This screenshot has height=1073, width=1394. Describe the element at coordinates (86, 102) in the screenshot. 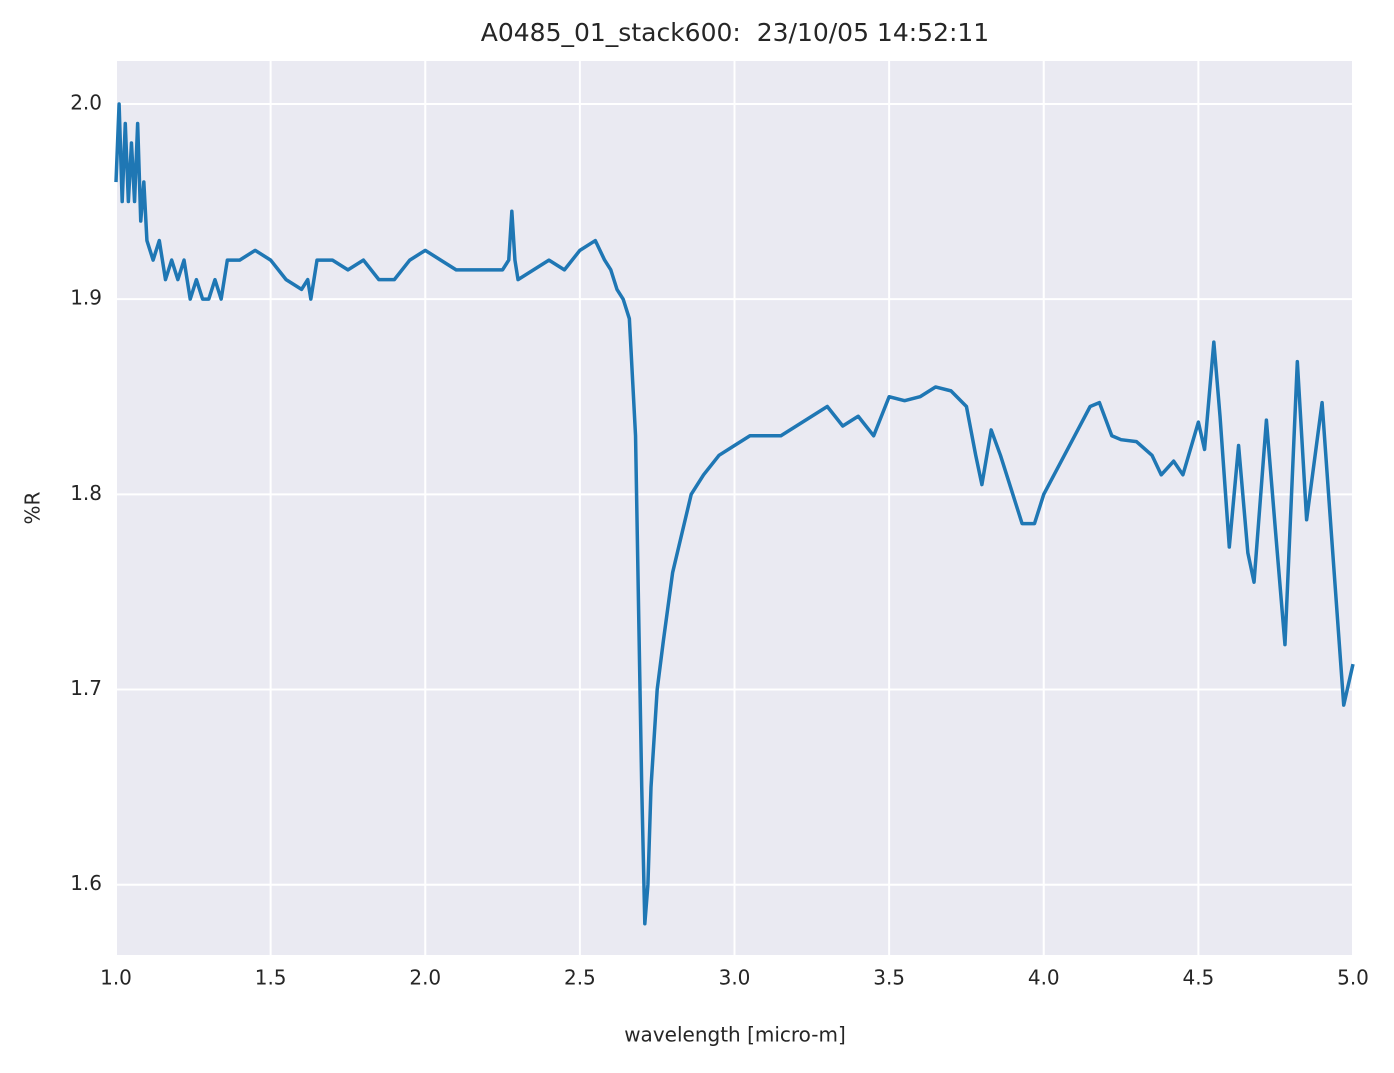

I see `y-tick-label: 2.0` at that location.